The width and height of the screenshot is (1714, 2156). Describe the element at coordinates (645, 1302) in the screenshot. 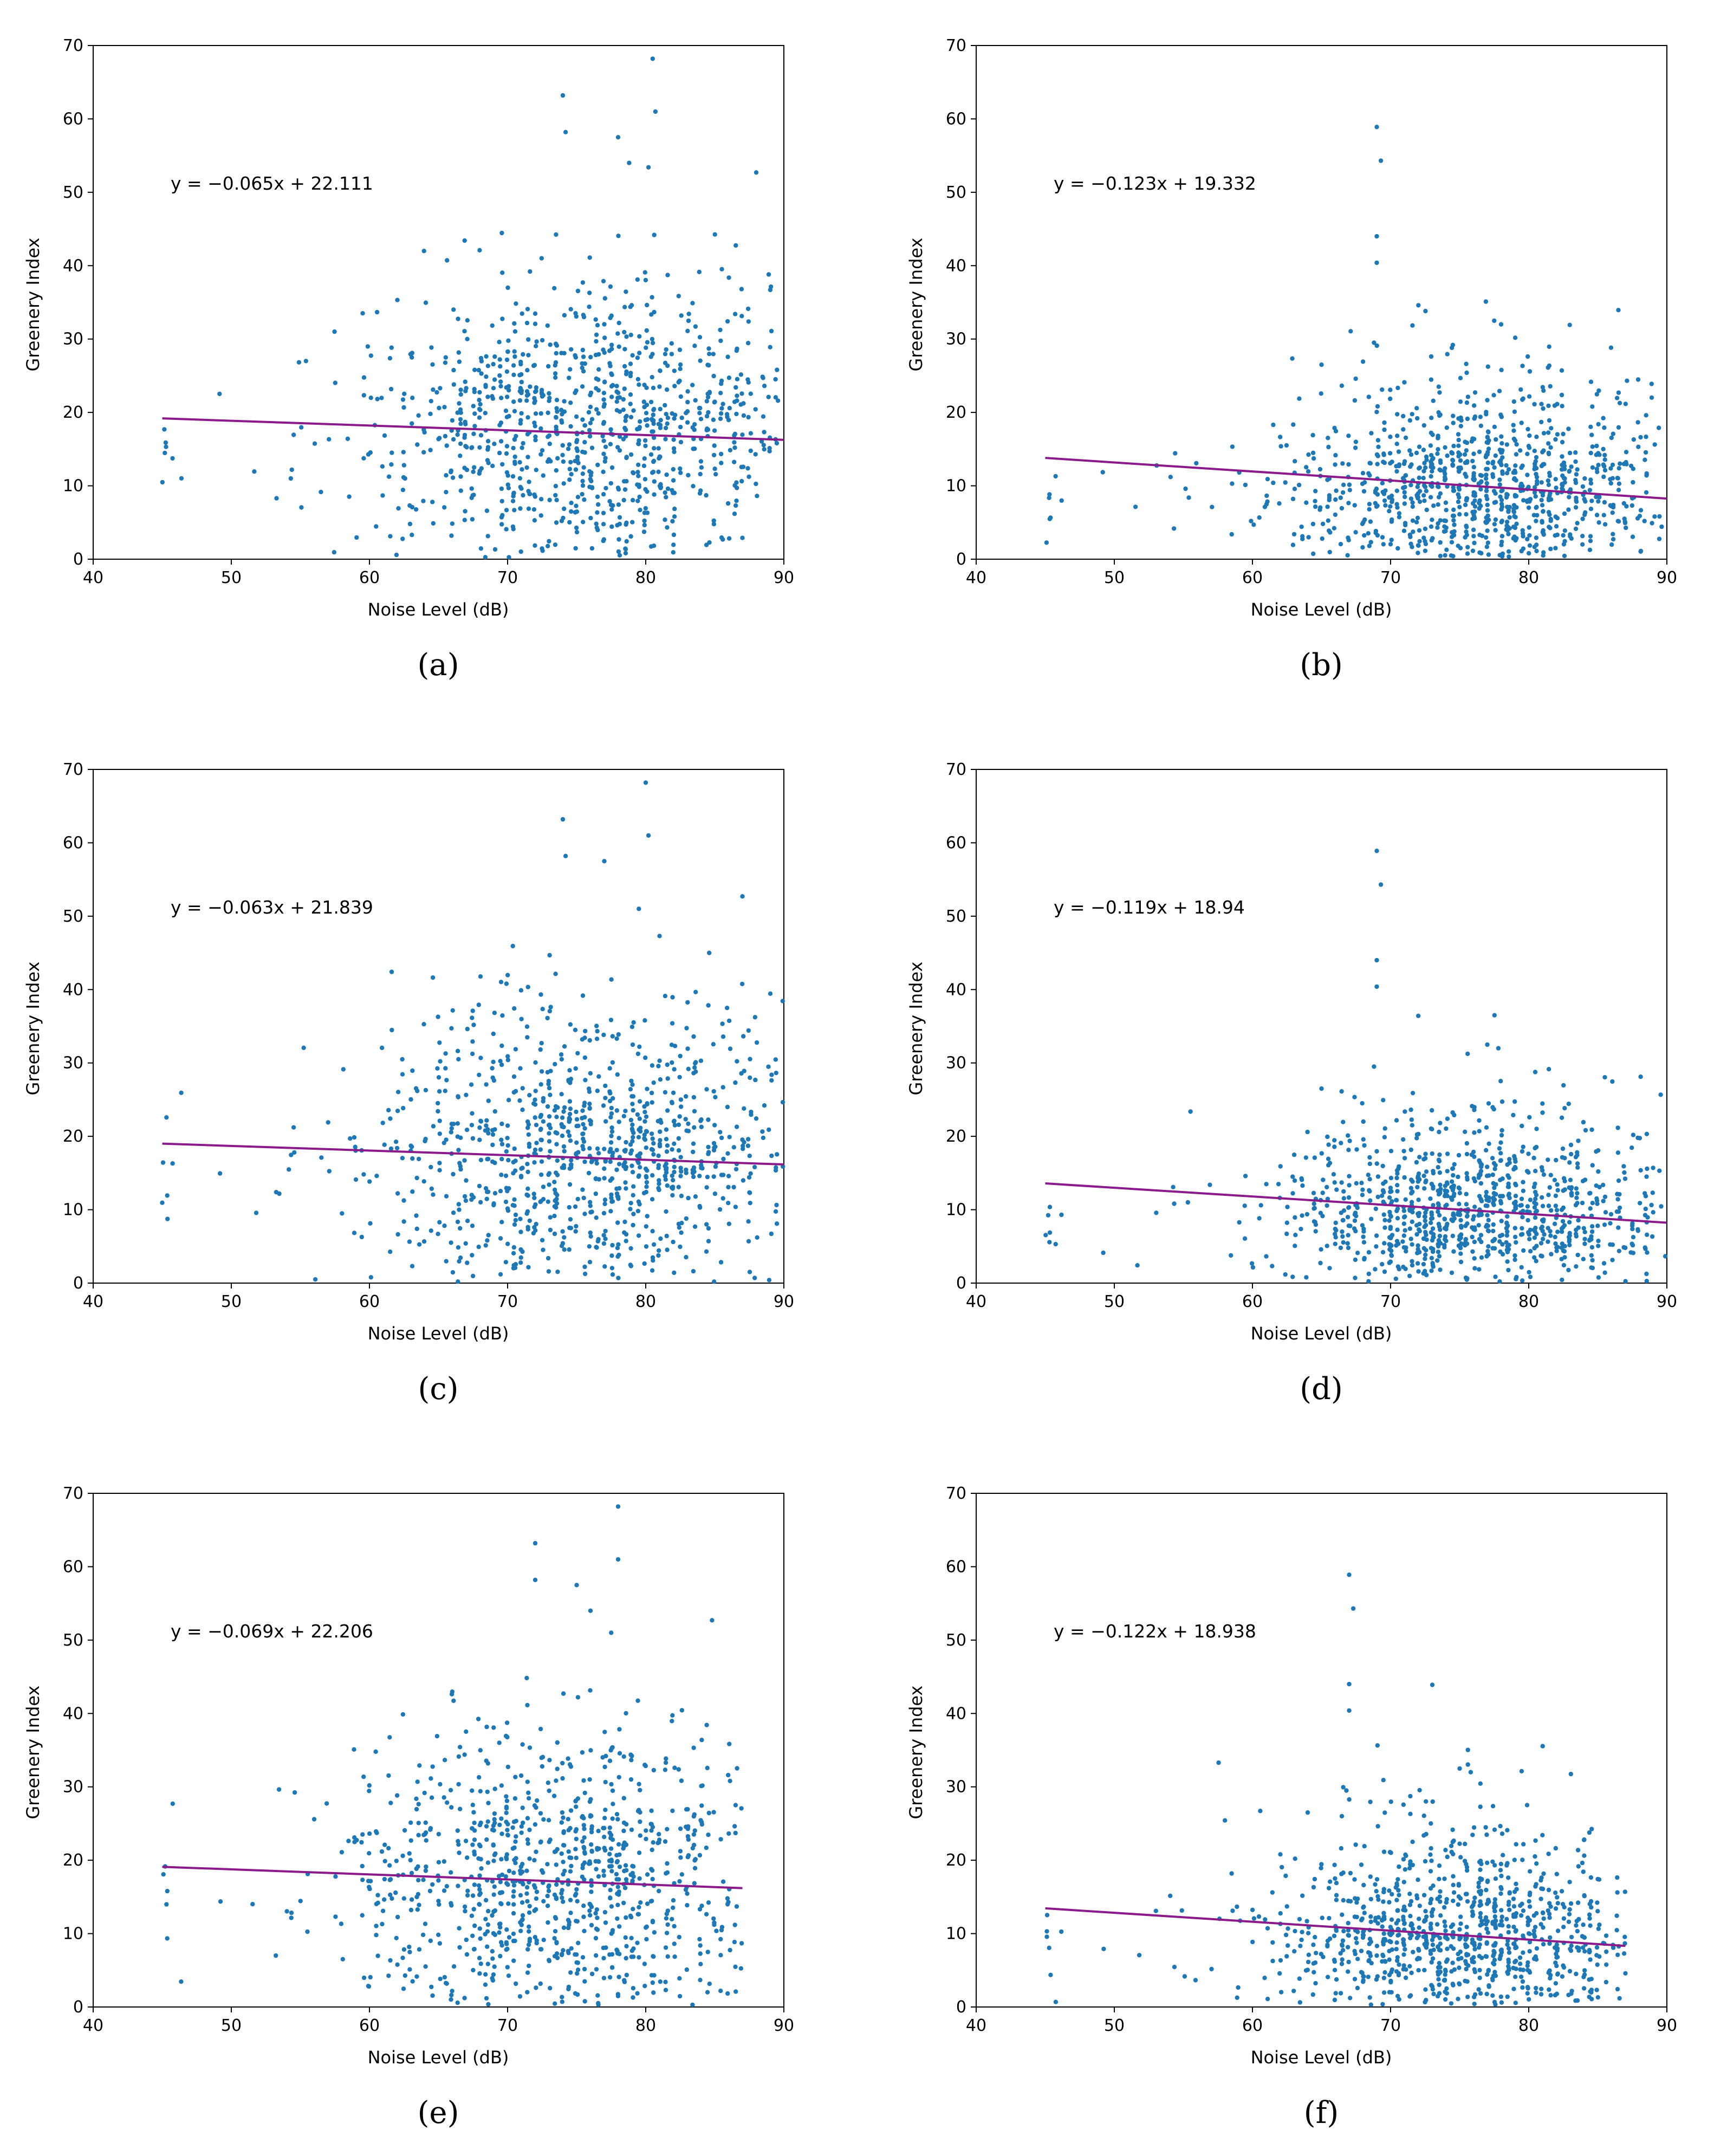

I see `x-tick-label: 80` at that location.